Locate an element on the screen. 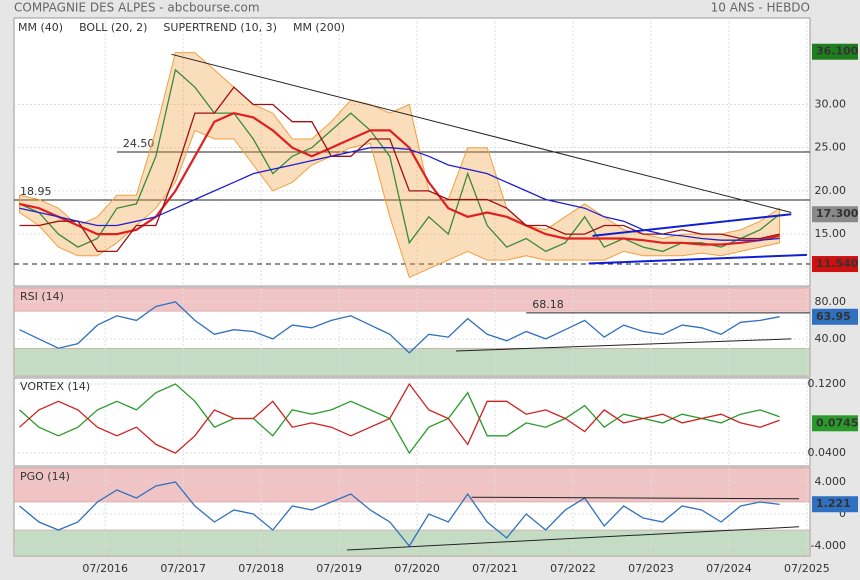 The width and height of the screenshot is (860, 580). y-tick-label: 15.00 is located at coordinates (831, 233).